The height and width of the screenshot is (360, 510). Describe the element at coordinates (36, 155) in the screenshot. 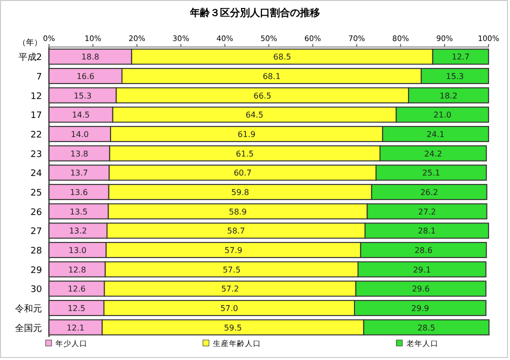

I see `y-tick-label: 23` at that location.